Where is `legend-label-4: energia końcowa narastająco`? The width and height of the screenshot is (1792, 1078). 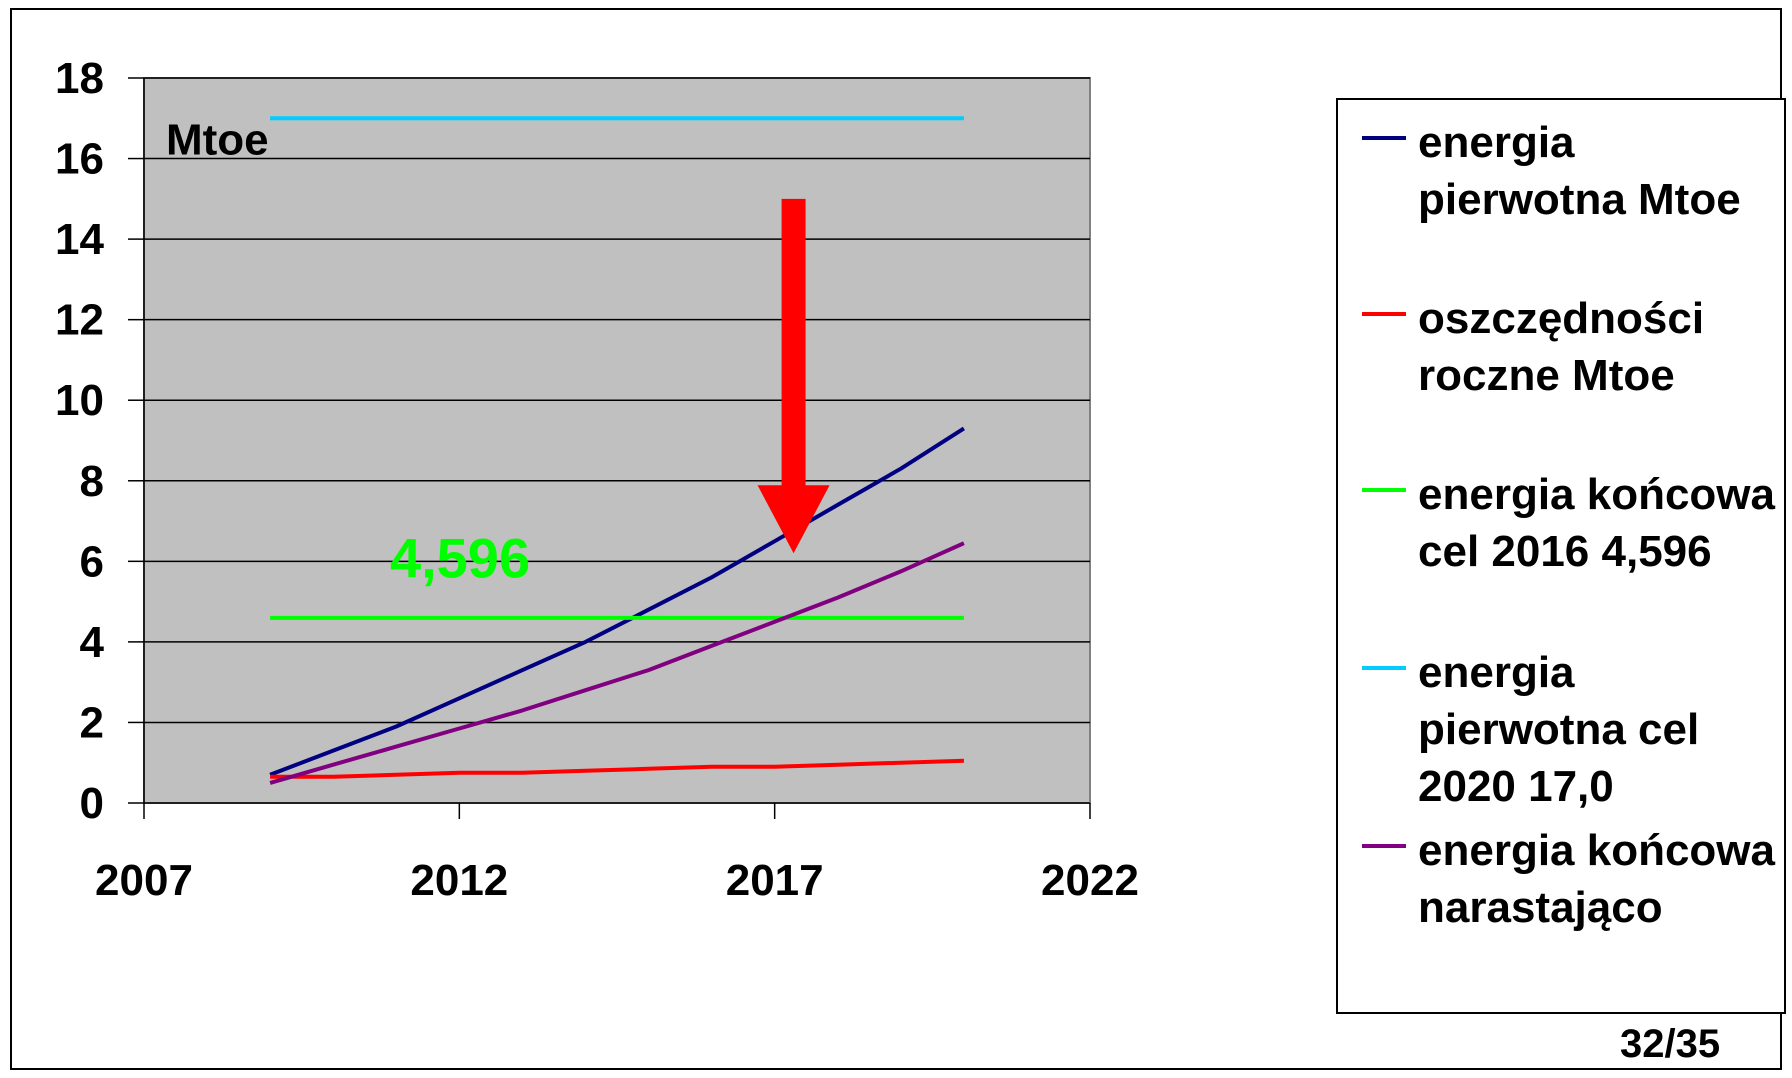
legend-label-4: energia końcowa narastająco is located at coordinates (1597, 879).